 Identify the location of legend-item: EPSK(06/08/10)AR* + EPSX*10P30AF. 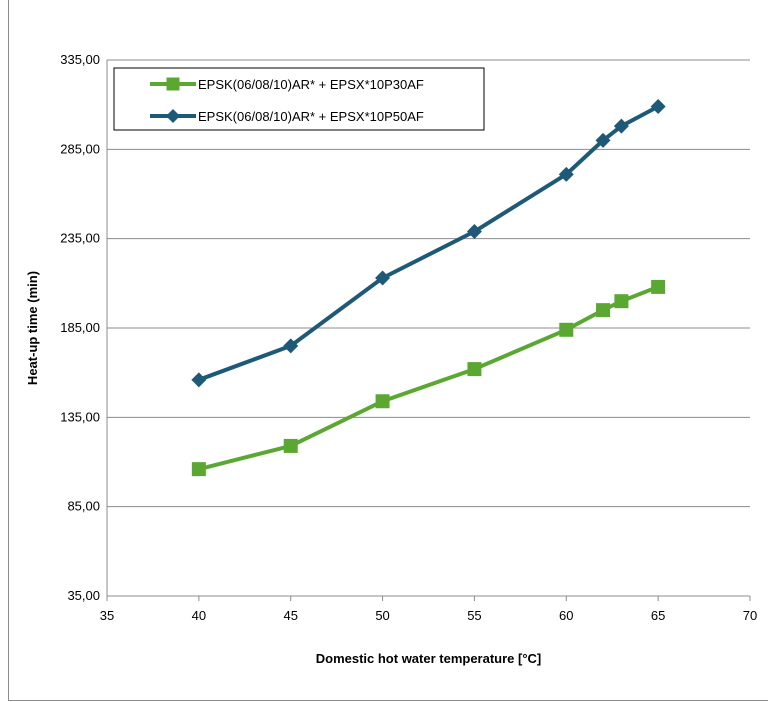
(287, 84).